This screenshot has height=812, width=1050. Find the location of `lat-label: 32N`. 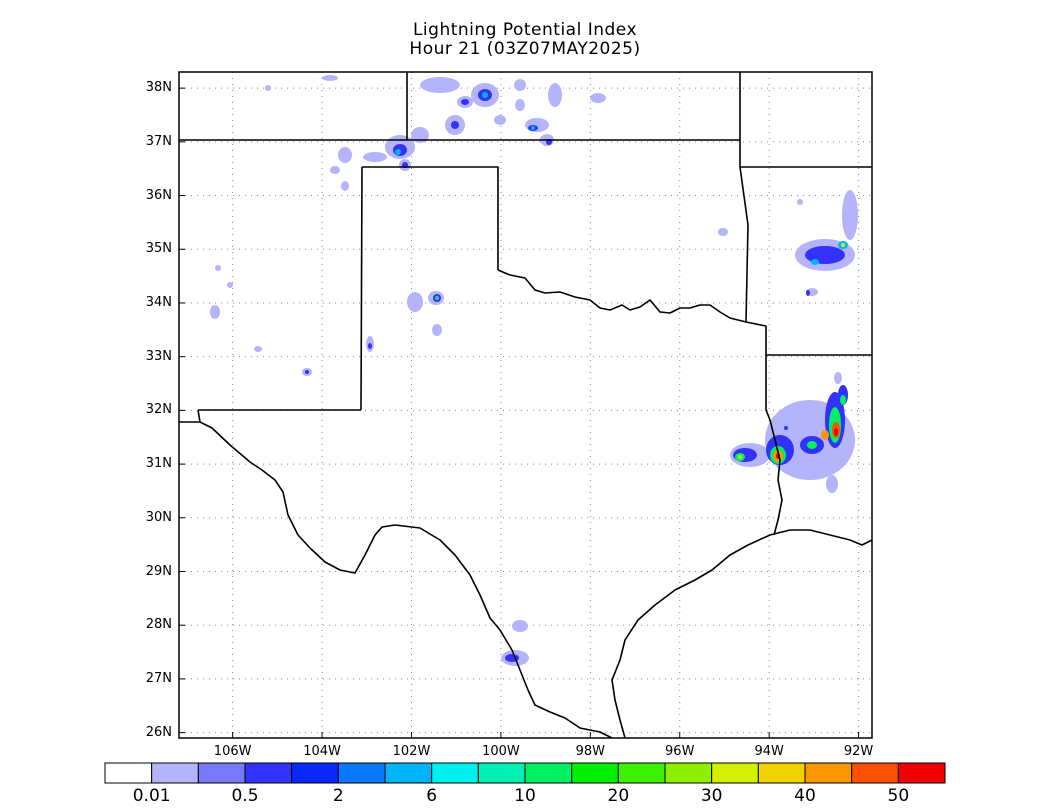

lat-label: 32N is located at coordinates (158, 410).